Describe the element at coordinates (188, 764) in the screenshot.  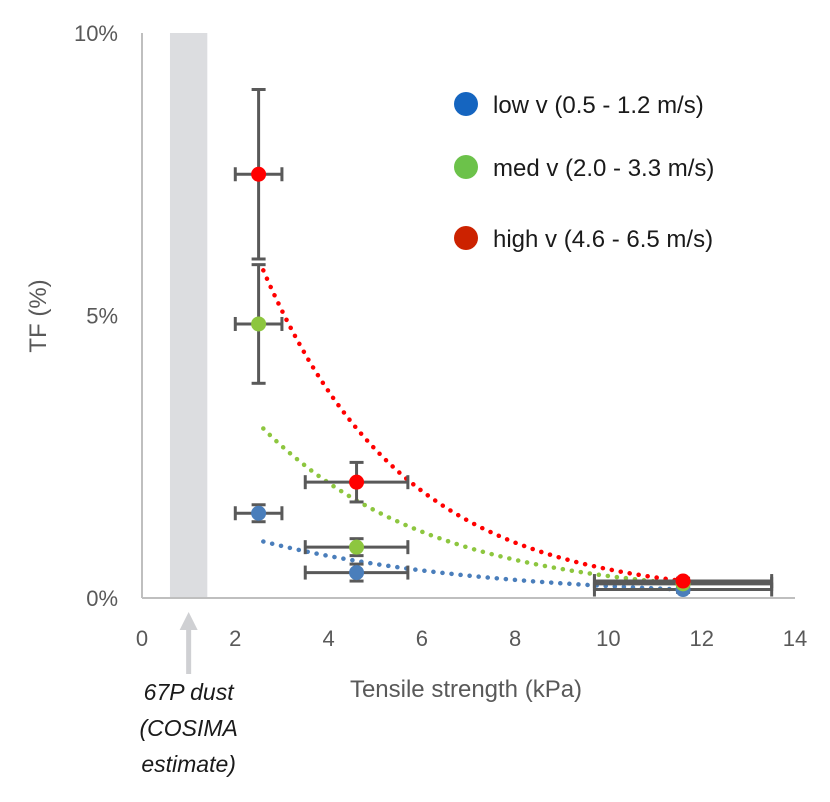
I see `annotation-line: estimate)` at that location.